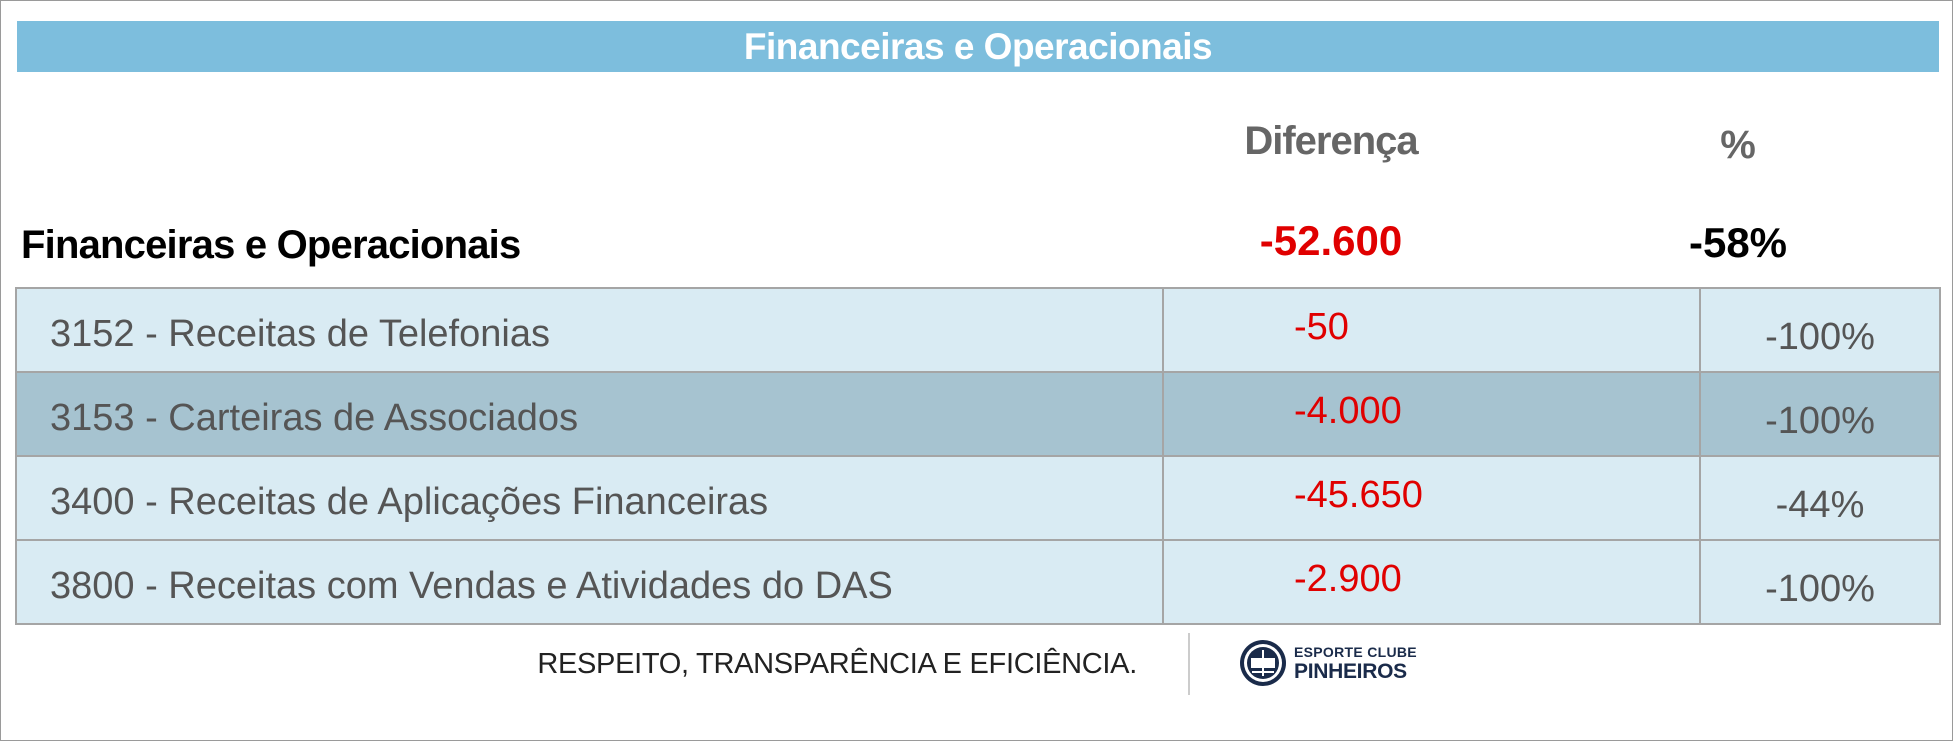 The width and height of the screenshot is (1953, 741). I want to click on page-title: Financeiras e Operacionais, so click(978, 46).